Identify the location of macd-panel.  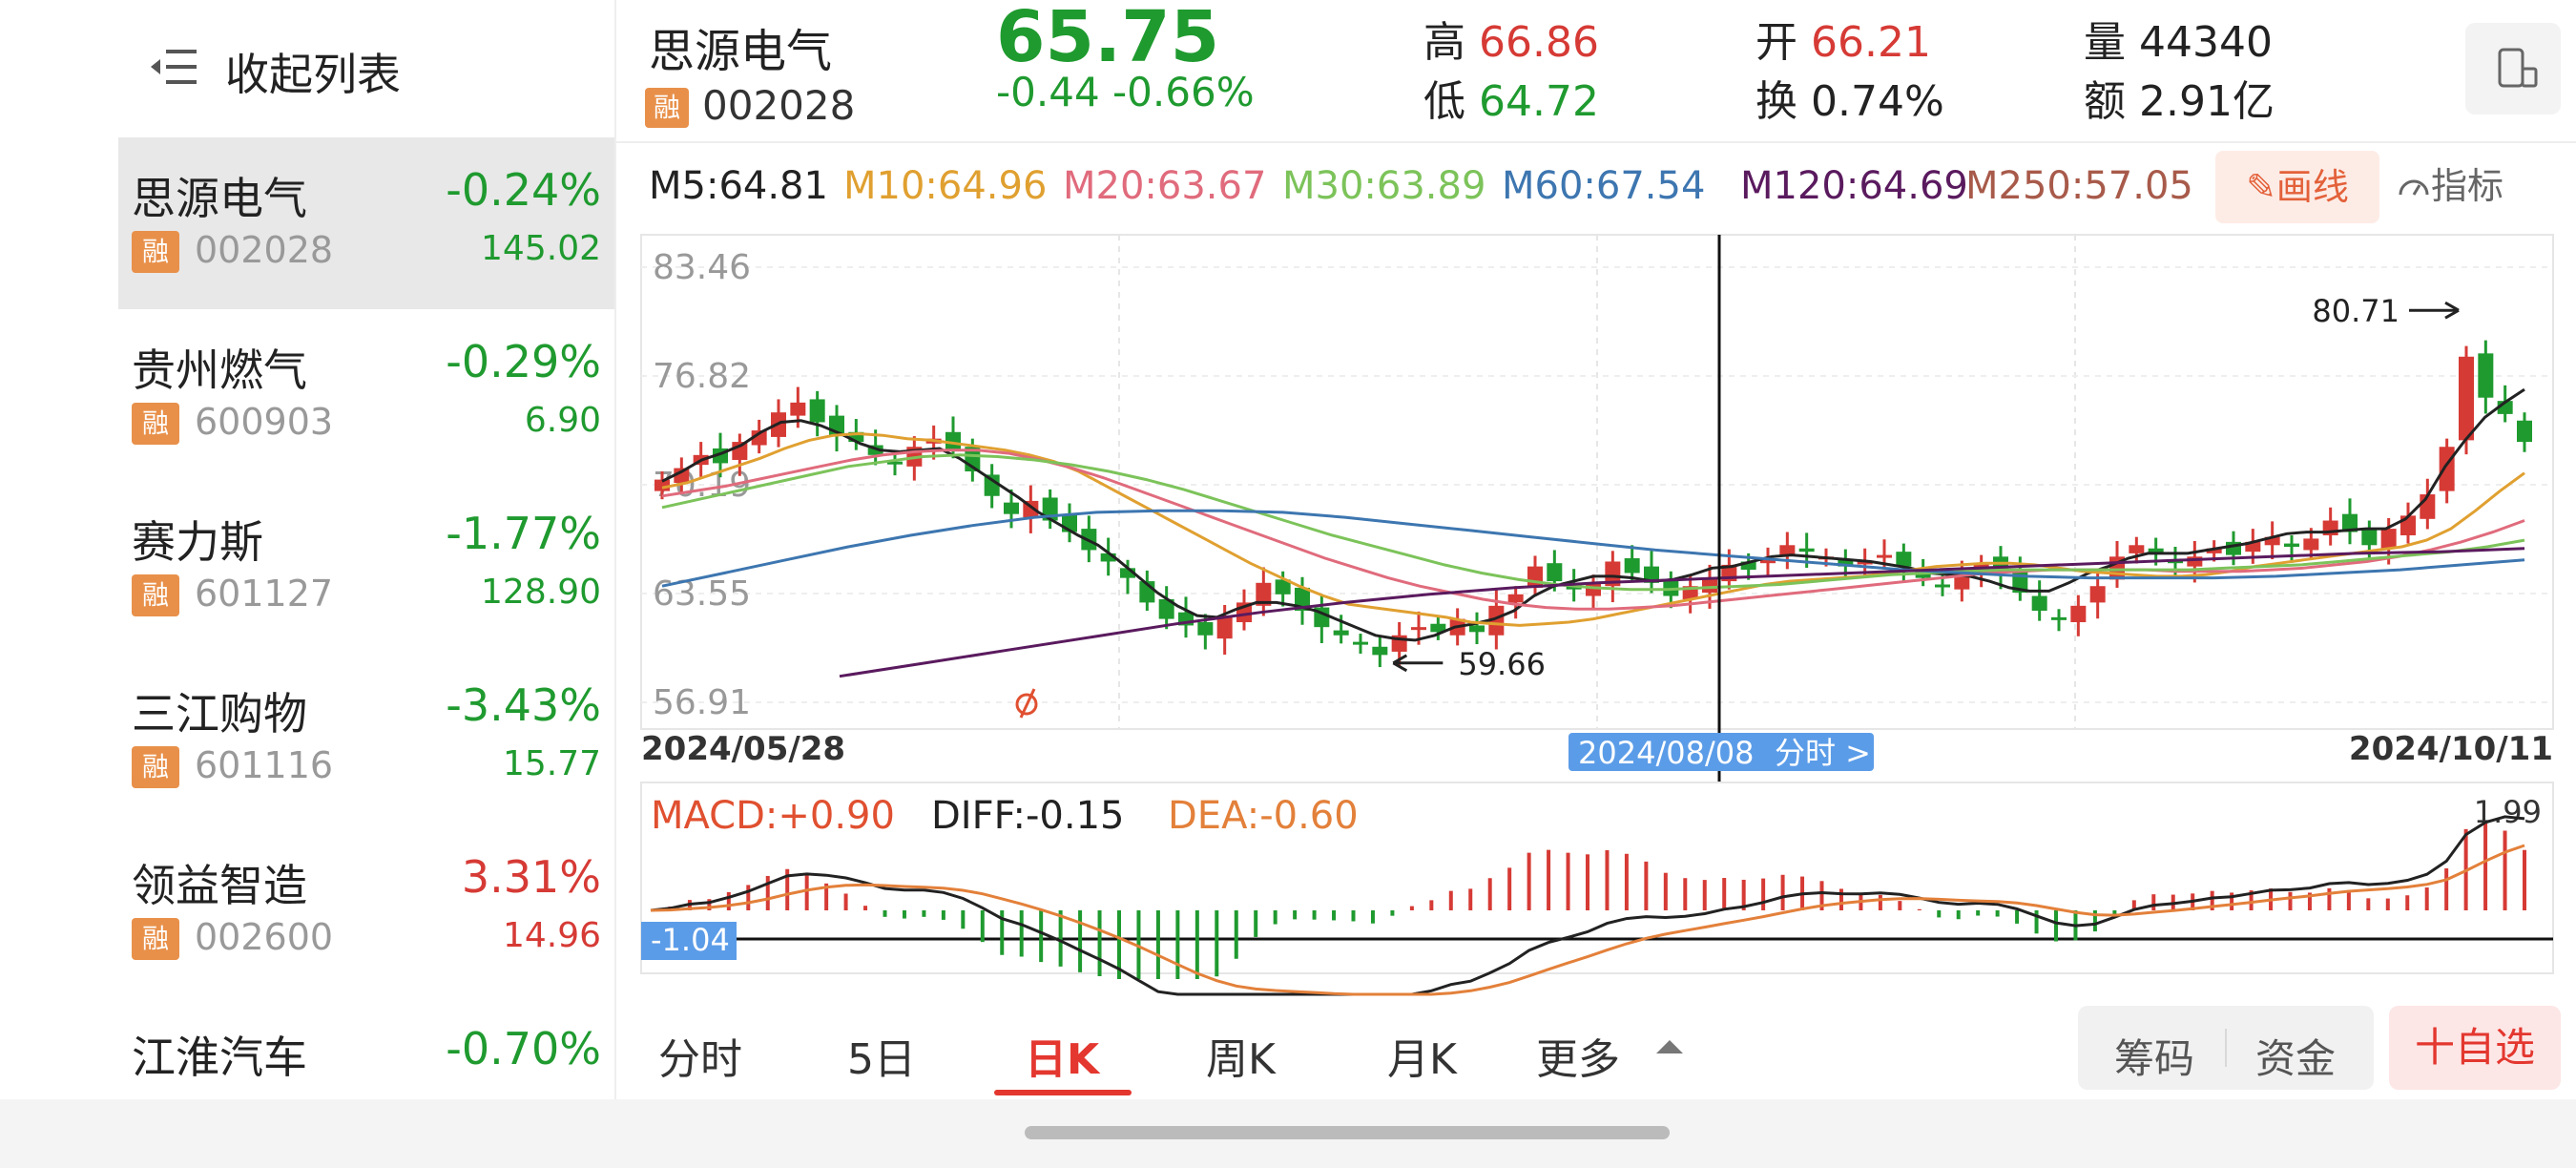
(1597, 878).